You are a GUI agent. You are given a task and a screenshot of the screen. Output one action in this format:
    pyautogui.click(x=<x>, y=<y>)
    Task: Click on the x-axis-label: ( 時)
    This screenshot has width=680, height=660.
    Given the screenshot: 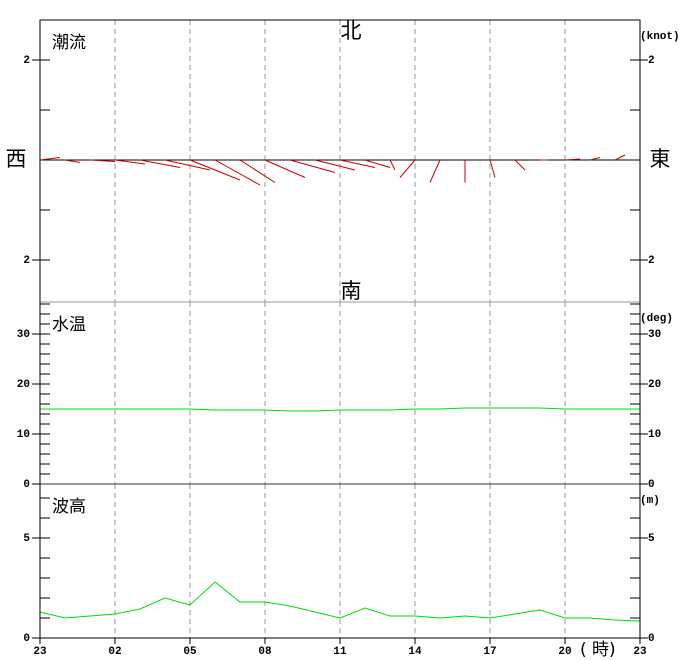 What is the action you would take?
    pyautogui.click(x=598, y=650)
    